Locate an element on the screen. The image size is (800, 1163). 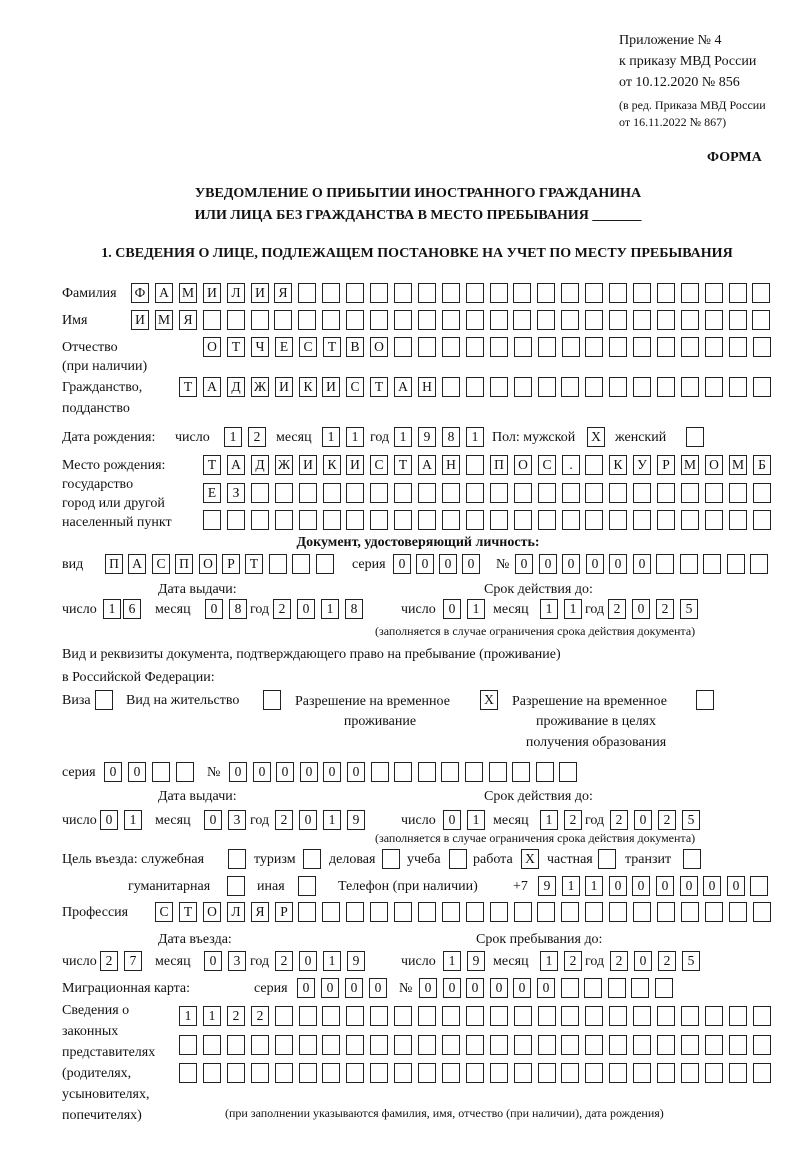
char-cell: Л is located at coordinates (236, 912).